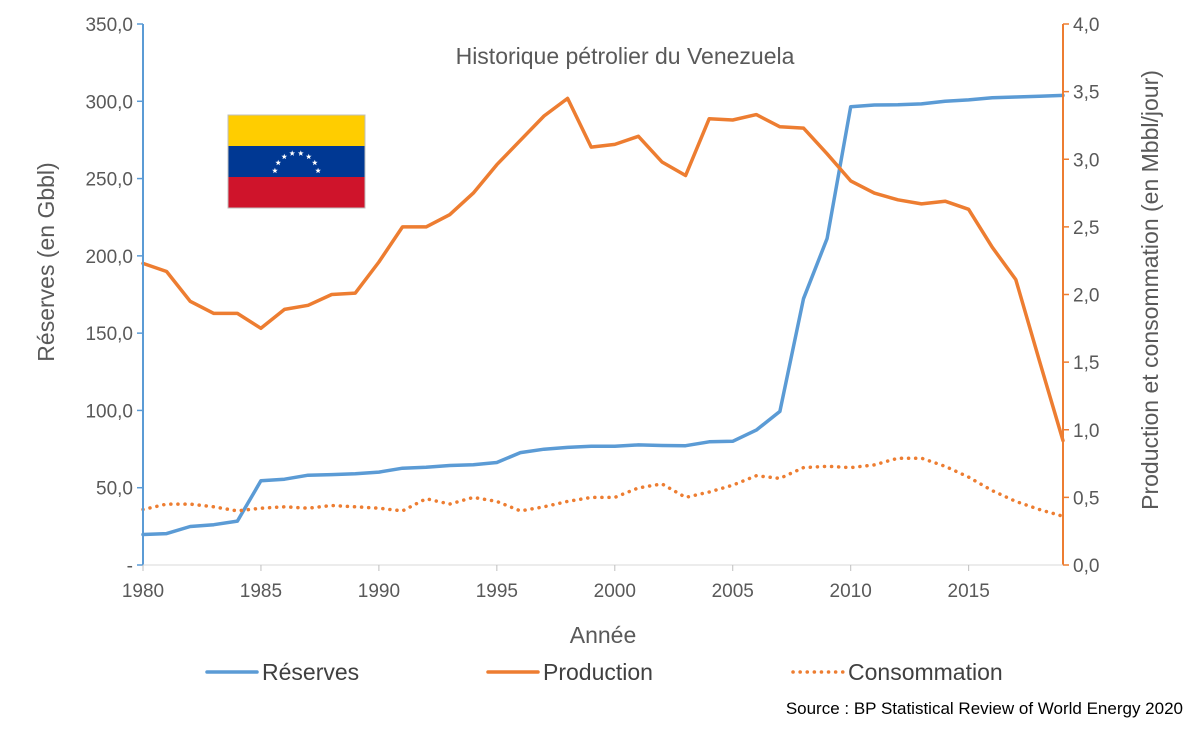 The image size is (1200, 733). What do you see at coordinates (615, 591) in the screenshot?
I see `x-tick-label: 2000` at bounding box center [615, 591].